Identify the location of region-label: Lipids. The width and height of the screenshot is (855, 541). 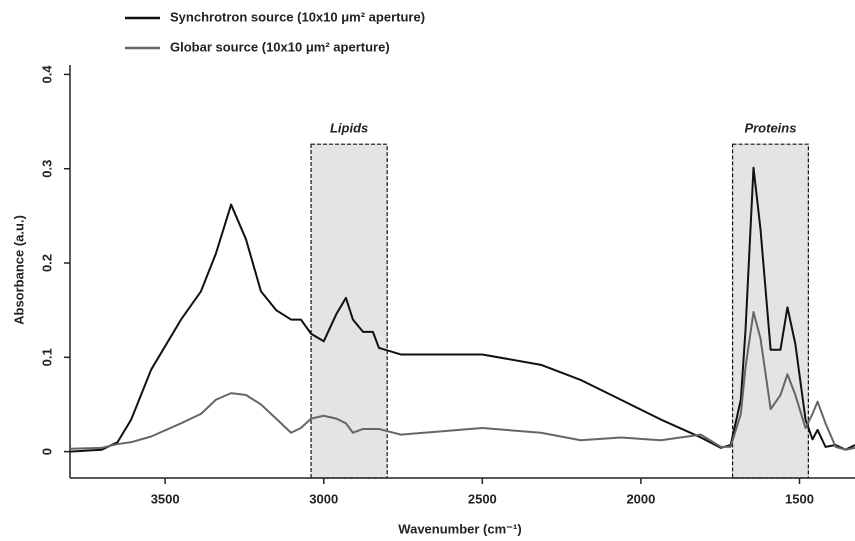
(349, 128).